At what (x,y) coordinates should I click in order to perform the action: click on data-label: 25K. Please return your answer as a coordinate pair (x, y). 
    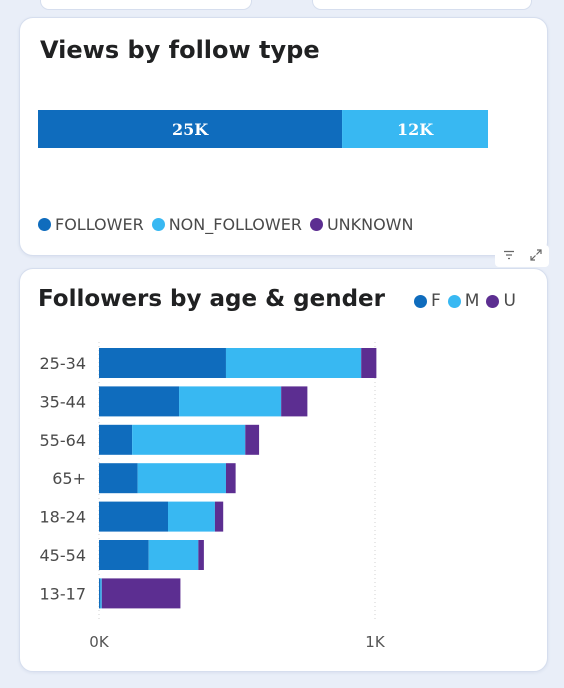
    Looking at the image, I should click on (190, 129).